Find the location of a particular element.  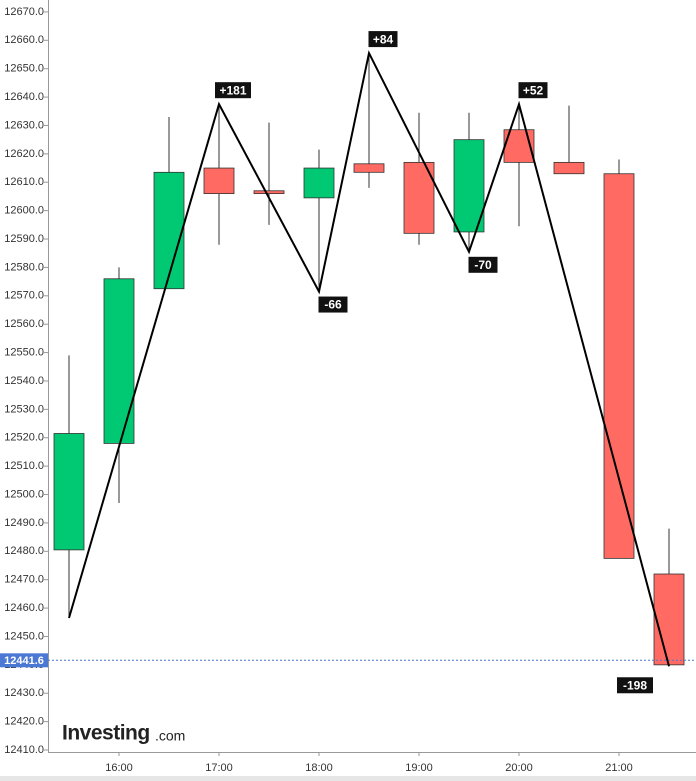

x-tick-label: 17:00 is located at coordinates (219, 768).